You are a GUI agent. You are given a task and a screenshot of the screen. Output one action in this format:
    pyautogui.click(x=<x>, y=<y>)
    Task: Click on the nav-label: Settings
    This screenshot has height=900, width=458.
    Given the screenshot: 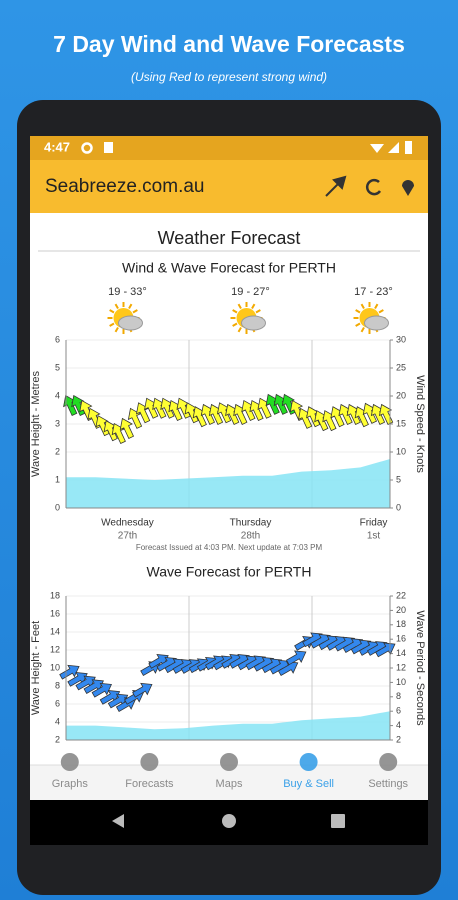 What is the action you would take?
    pyautogui.click(x=388, y=784)
    